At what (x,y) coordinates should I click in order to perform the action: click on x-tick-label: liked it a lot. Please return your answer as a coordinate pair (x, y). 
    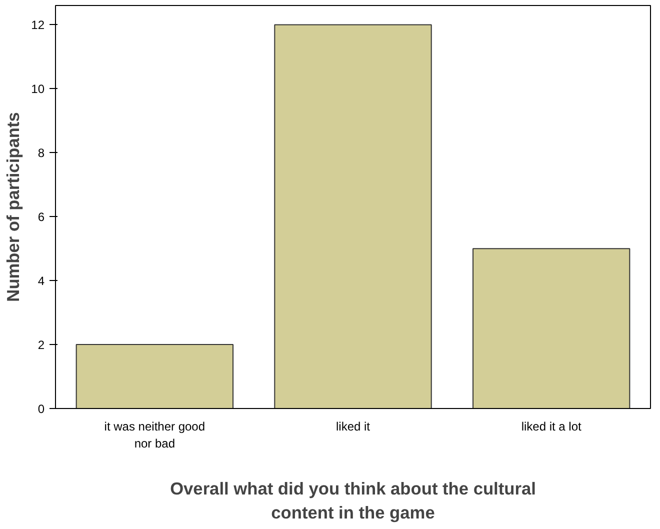
    Looking at the image, I should click on (551, 427).